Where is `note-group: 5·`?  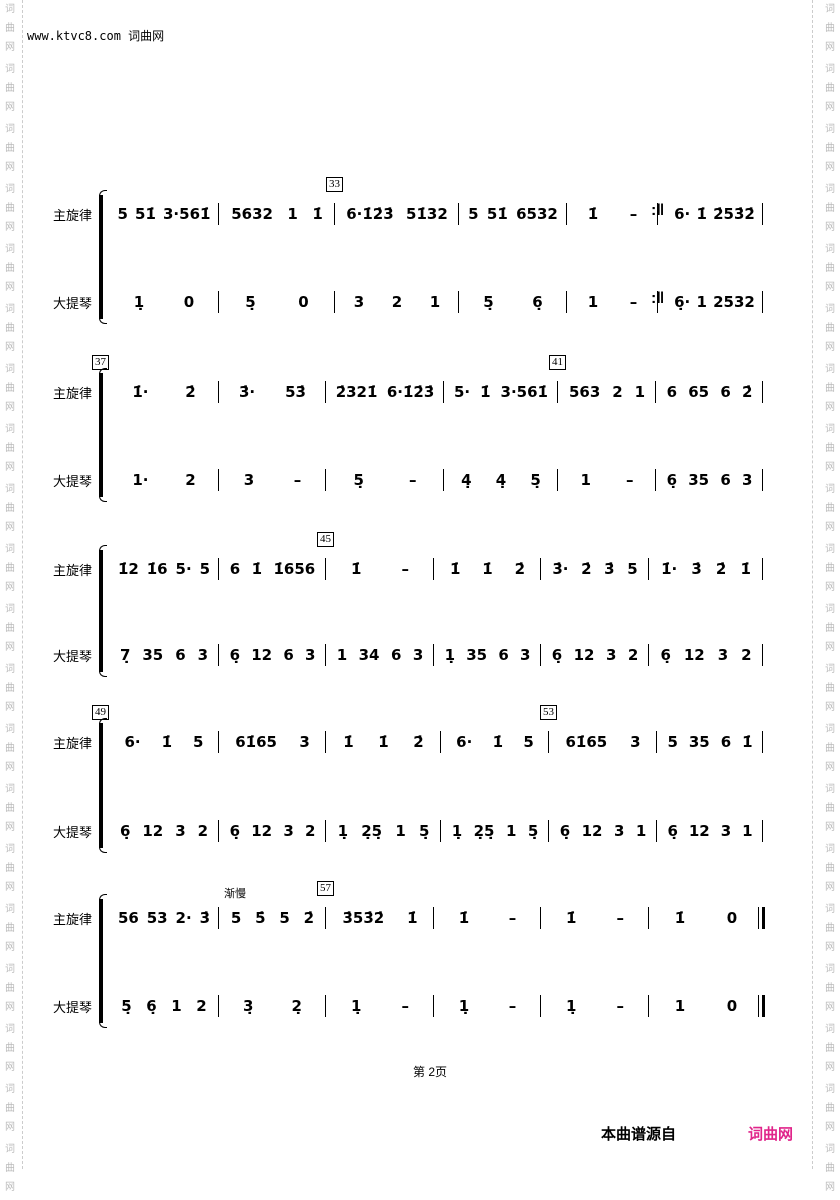 note-group: 5· is located at coordinates (183, 569).